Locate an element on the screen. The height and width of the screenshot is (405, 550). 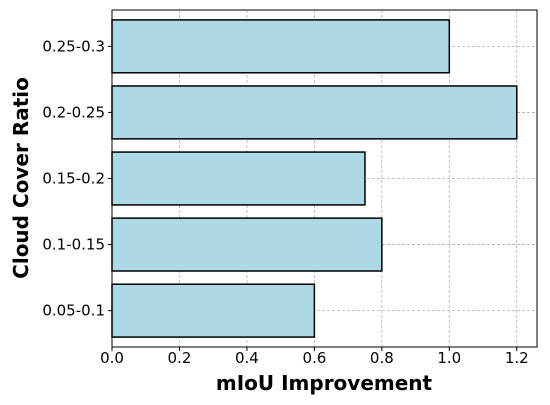
x-tick-label: 0.4 is located at coordinates (247, 358).